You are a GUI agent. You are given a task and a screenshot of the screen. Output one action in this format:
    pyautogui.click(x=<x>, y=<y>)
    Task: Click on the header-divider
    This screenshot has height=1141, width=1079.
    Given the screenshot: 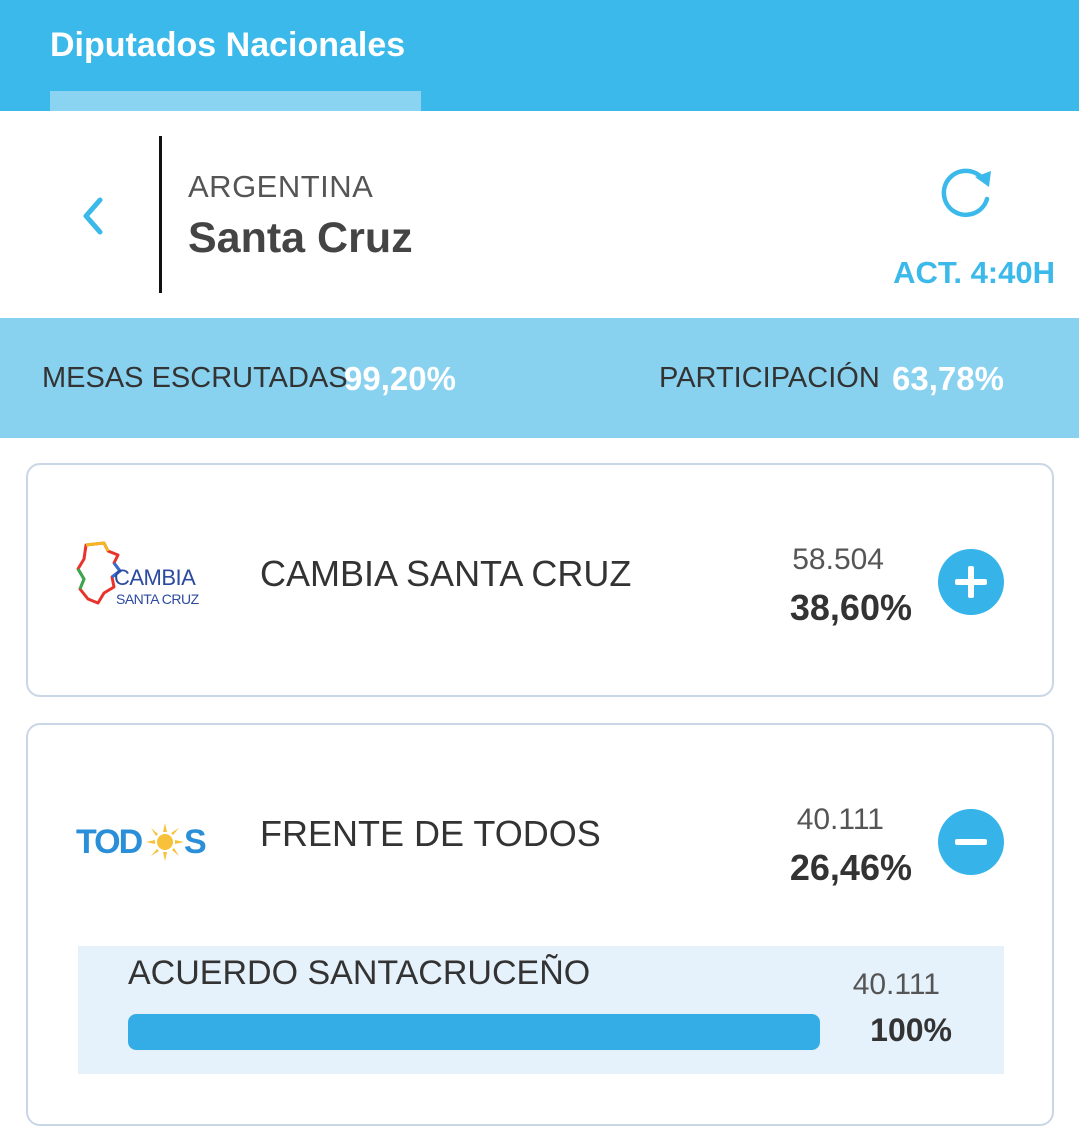 What is the action you would take?
    pyautogui.click(x=160, y=214)
    